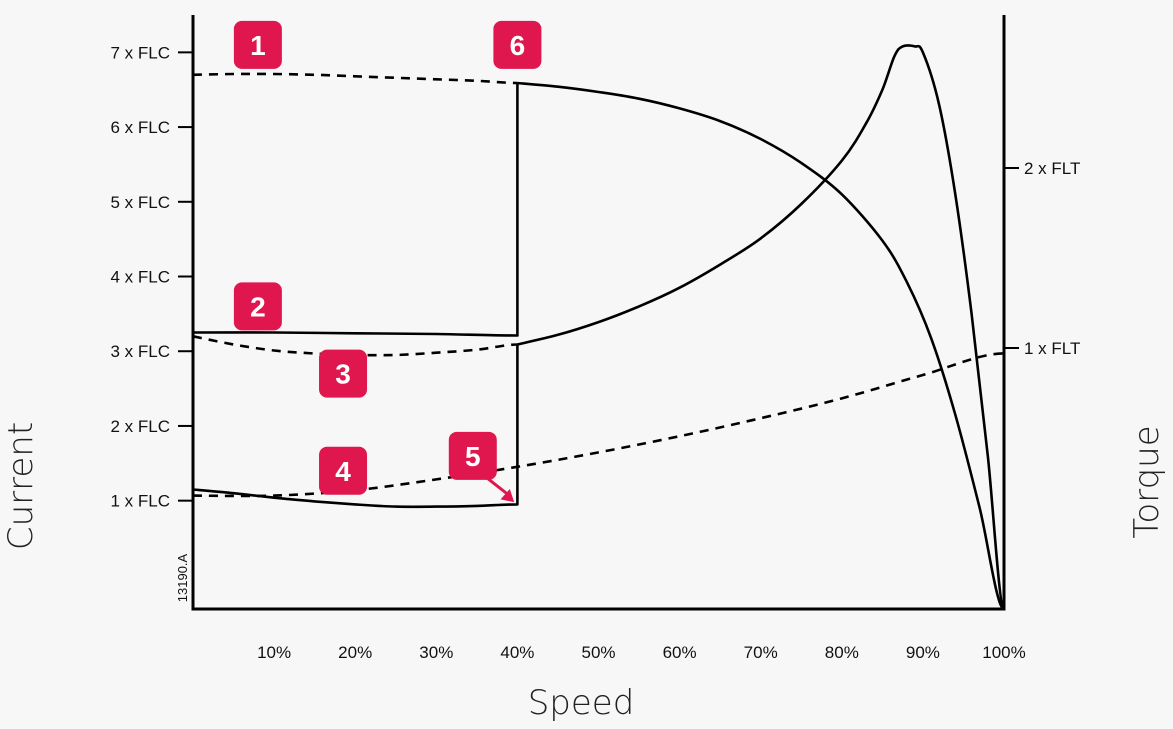  What do you see at coordinates (182, 577) in the screenshot?
I see `drawing-code-label: 13190.A` at bounding box center [182, 577].